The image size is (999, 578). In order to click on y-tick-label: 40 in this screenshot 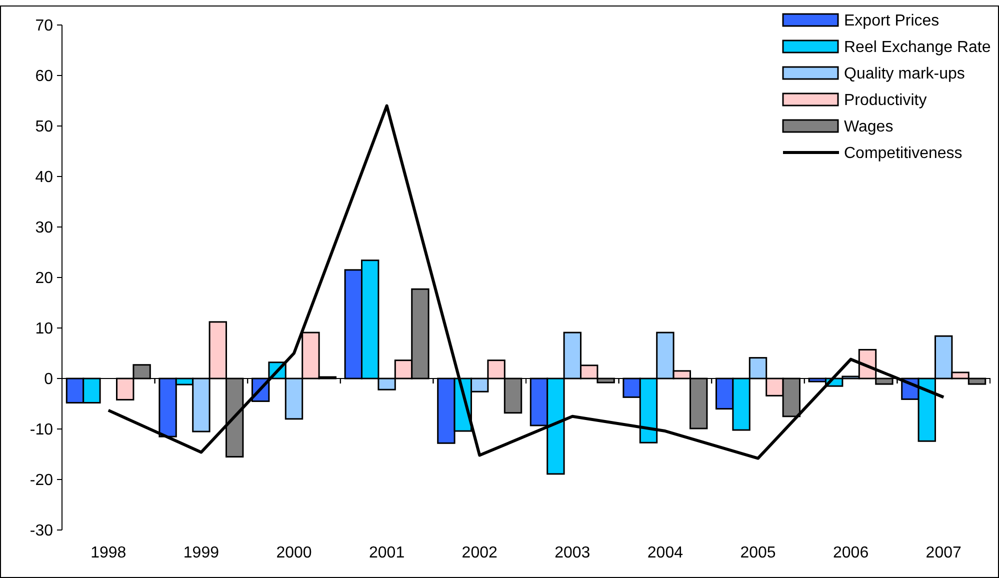, I will do `click(44, 177)`.